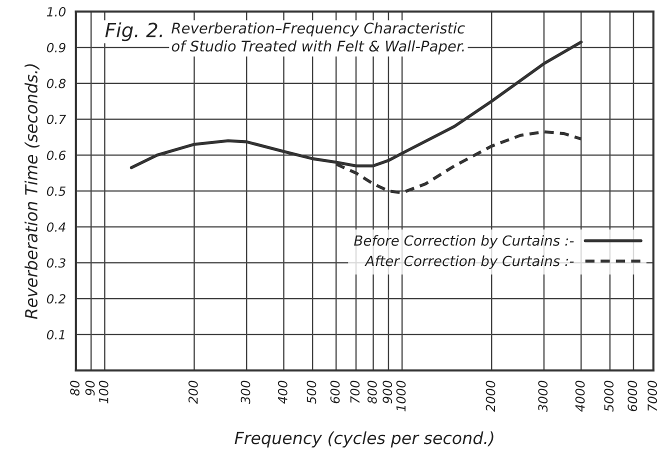  Describe the element at coordinates (464, 242) in the screenshot. I see `legend-label: Before Correction by Curtains :-` at that location.